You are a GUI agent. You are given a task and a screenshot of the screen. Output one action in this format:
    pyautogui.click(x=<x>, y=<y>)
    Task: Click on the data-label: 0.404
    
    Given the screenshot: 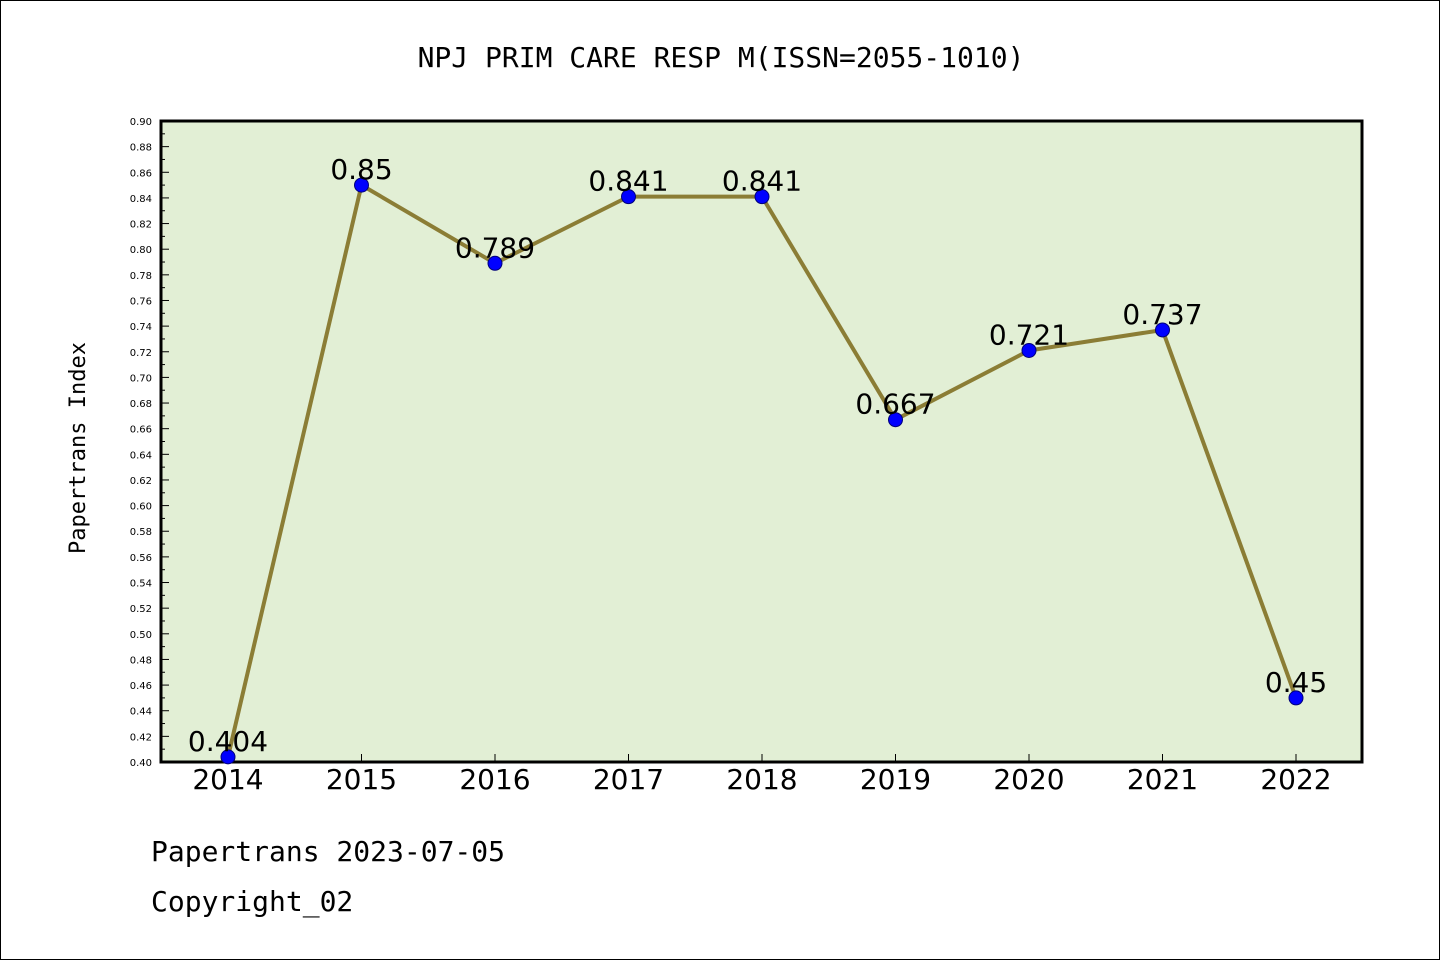 What is the action you would take?
    pyautogui.click(x=228, y=741)
    